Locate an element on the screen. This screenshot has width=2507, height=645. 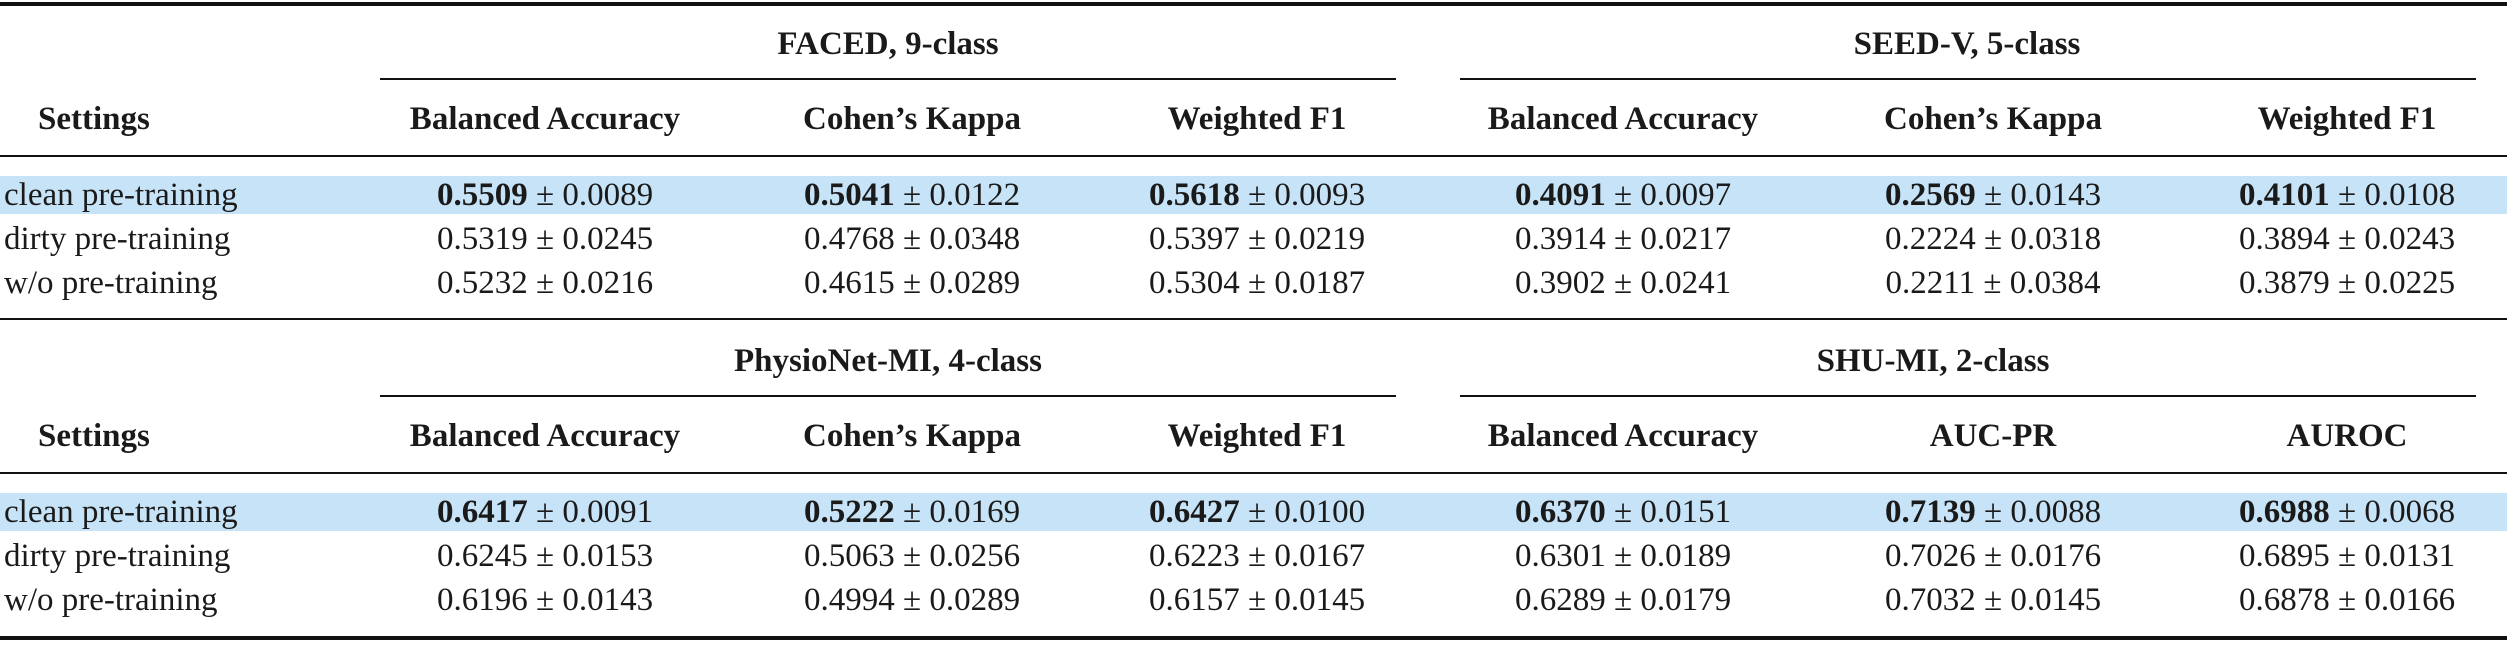
row-setting-label: clean pre-training is located at coordinates (121, 195).